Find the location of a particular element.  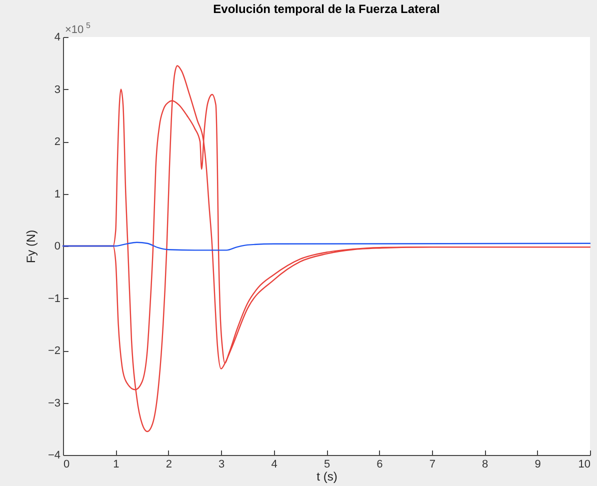

y-axis-title: Fy (N) is located at coordinates (31, 247).